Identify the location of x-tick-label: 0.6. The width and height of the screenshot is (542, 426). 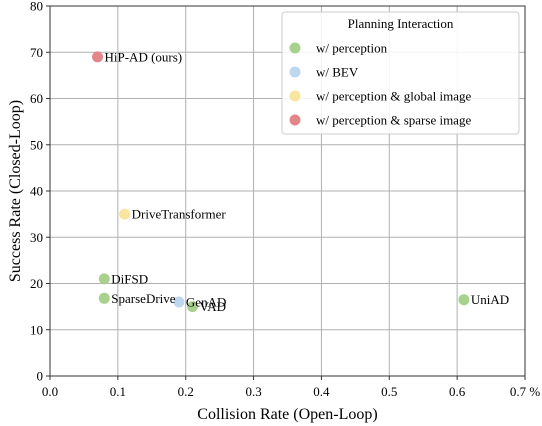
(457, 391).